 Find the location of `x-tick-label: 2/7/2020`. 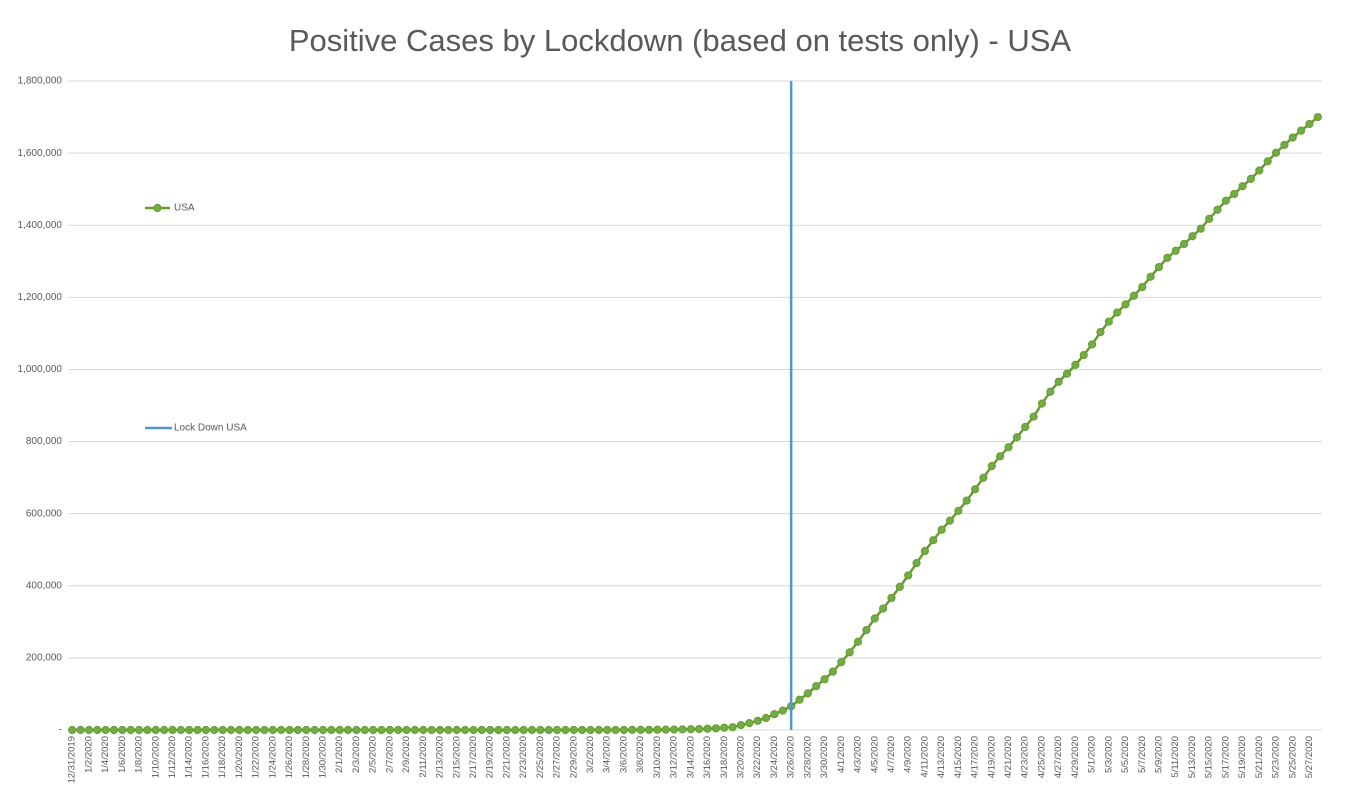

x-tick-label: 2/7/2020 is located at coordinates (389, 754).